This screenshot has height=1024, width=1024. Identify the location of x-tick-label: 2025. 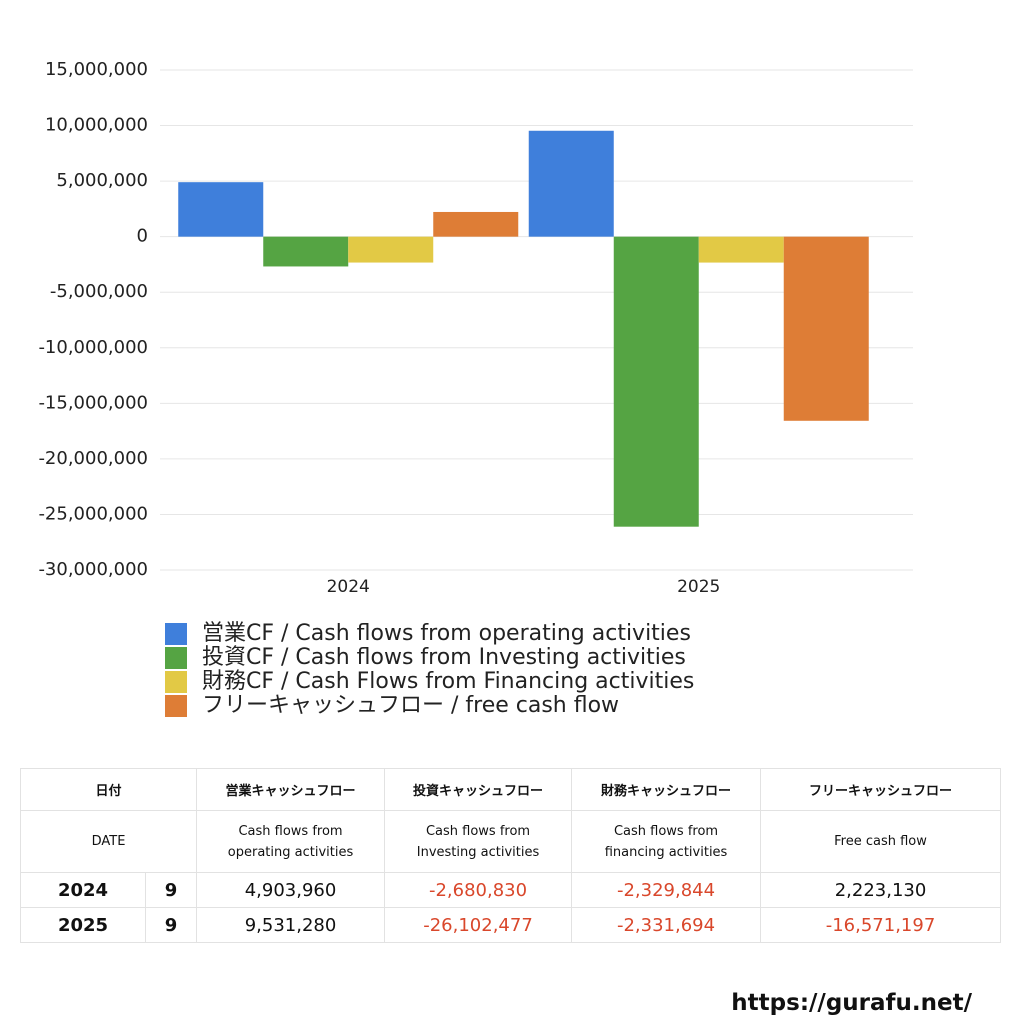
(698, 587).